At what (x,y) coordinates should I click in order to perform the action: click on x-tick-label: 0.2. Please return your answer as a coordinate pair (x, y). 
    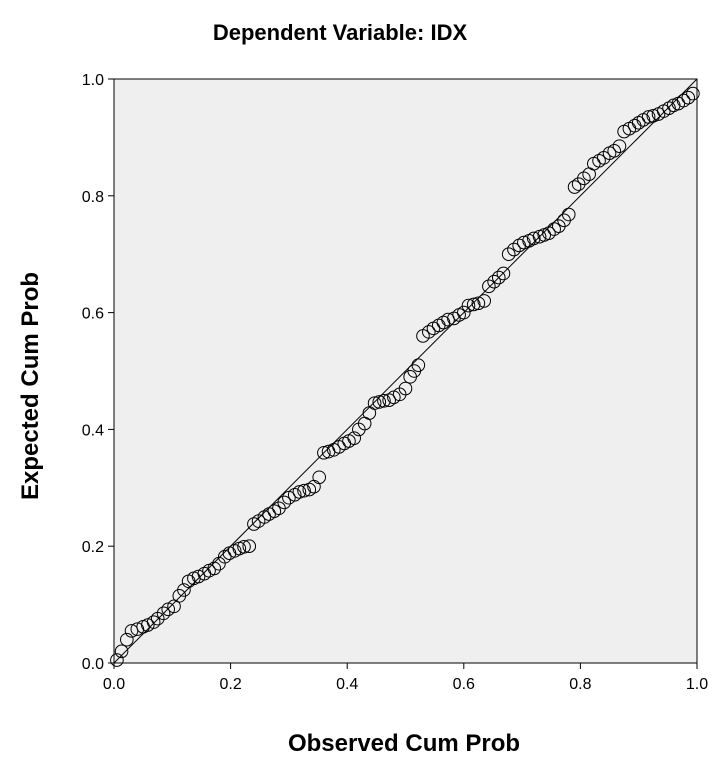
    Looking at the image, I should click on (230, 684).